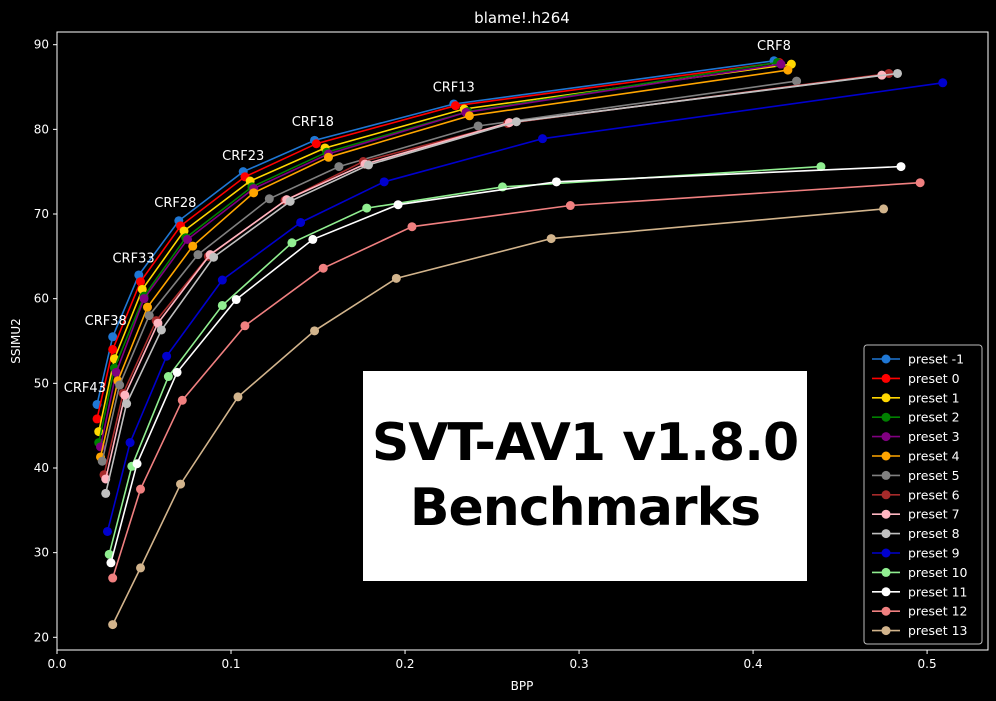 This screenshot has height=701, width=996. I want to click on legend-label: preset 7, so click(934, 514).